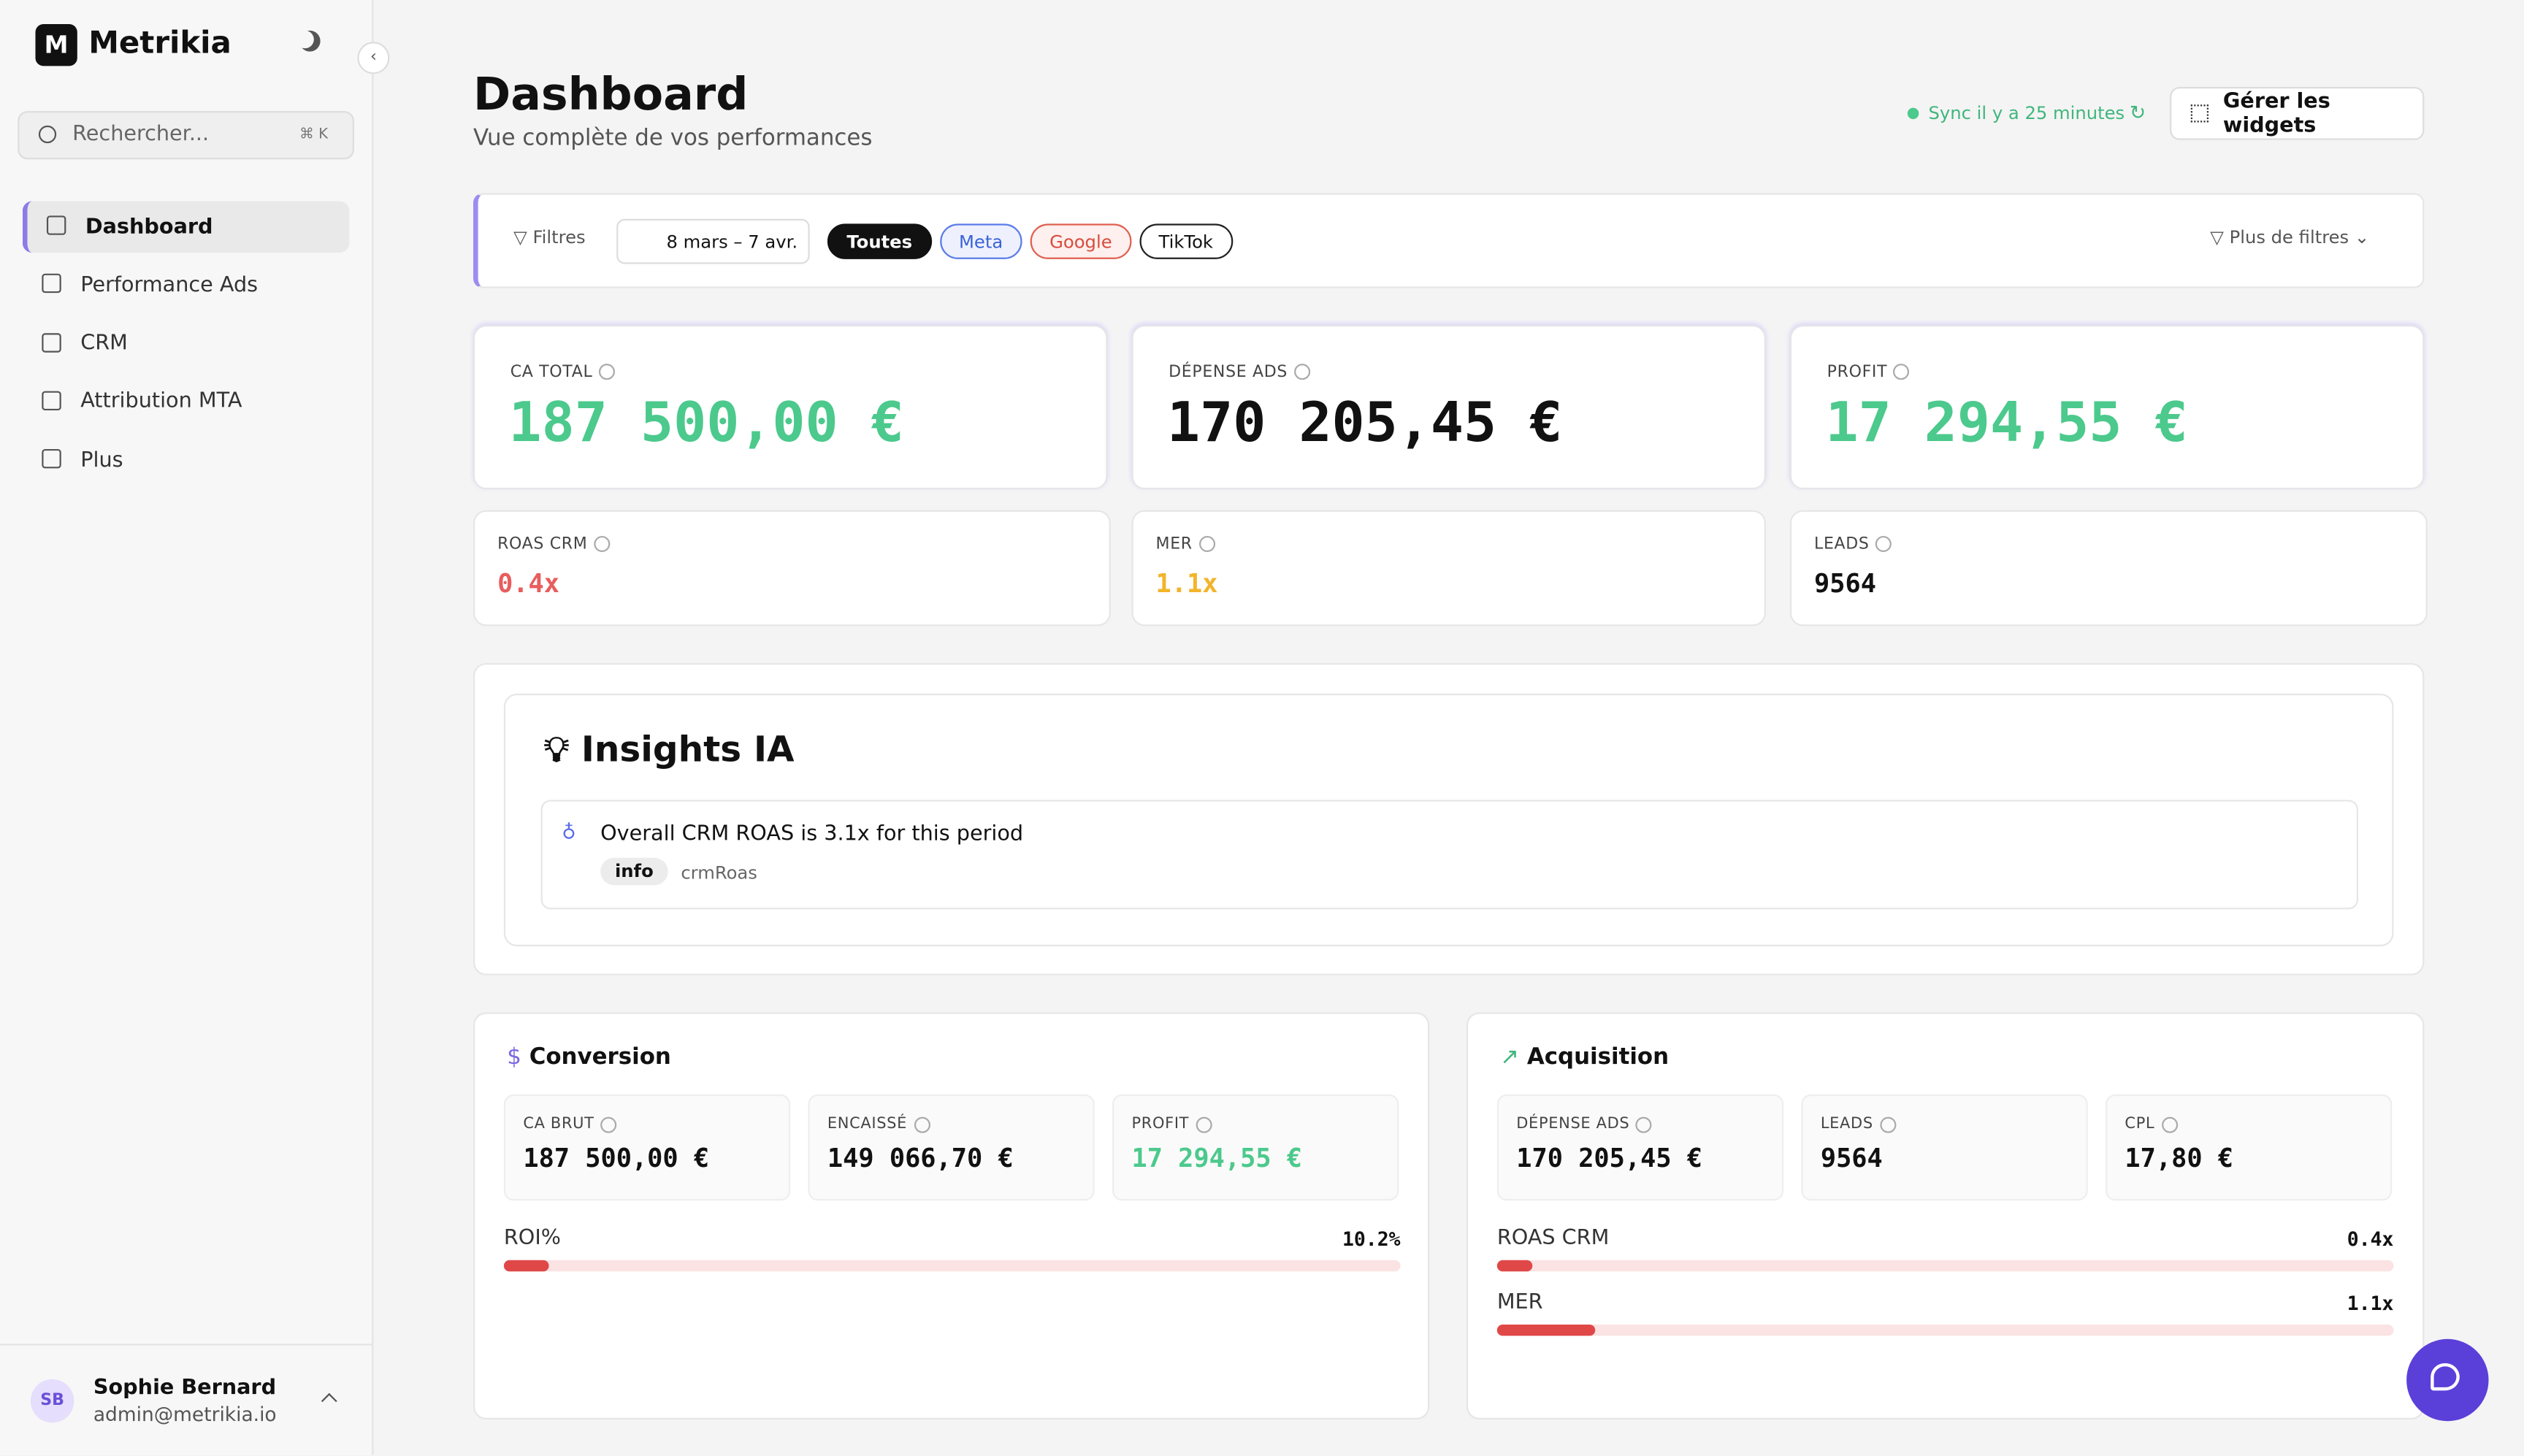 Image resolution: width=2524 pixels, height=1456 pixels. I want to click on source-pill: Meta, so click(980, 241).